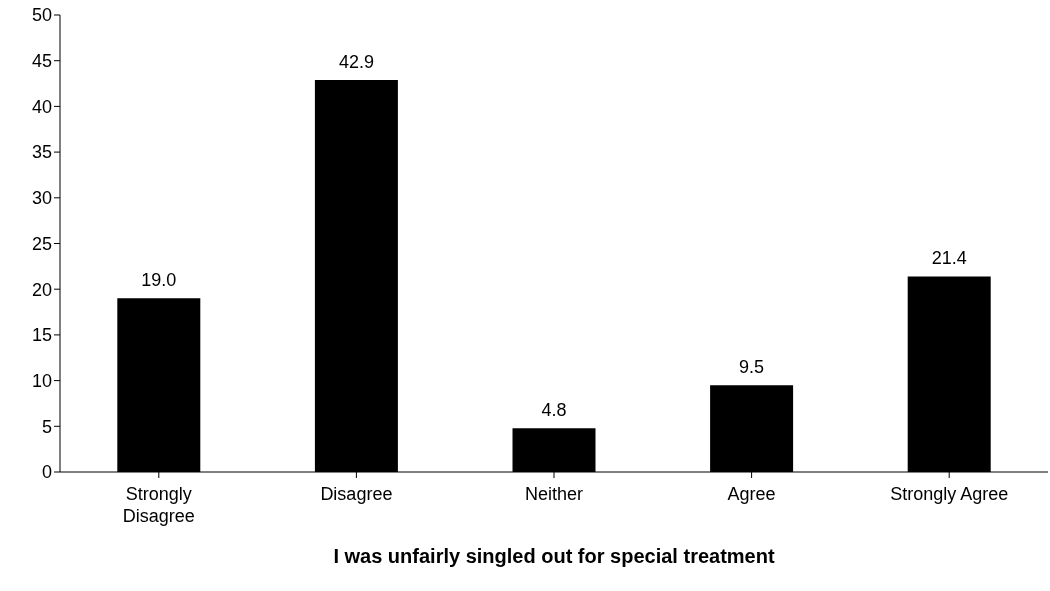 This screenshot has width=1050, height=591. Describe the element at coordinates (554, 494) in the screenshot. I see `x-tick-label: Neither` at that location.